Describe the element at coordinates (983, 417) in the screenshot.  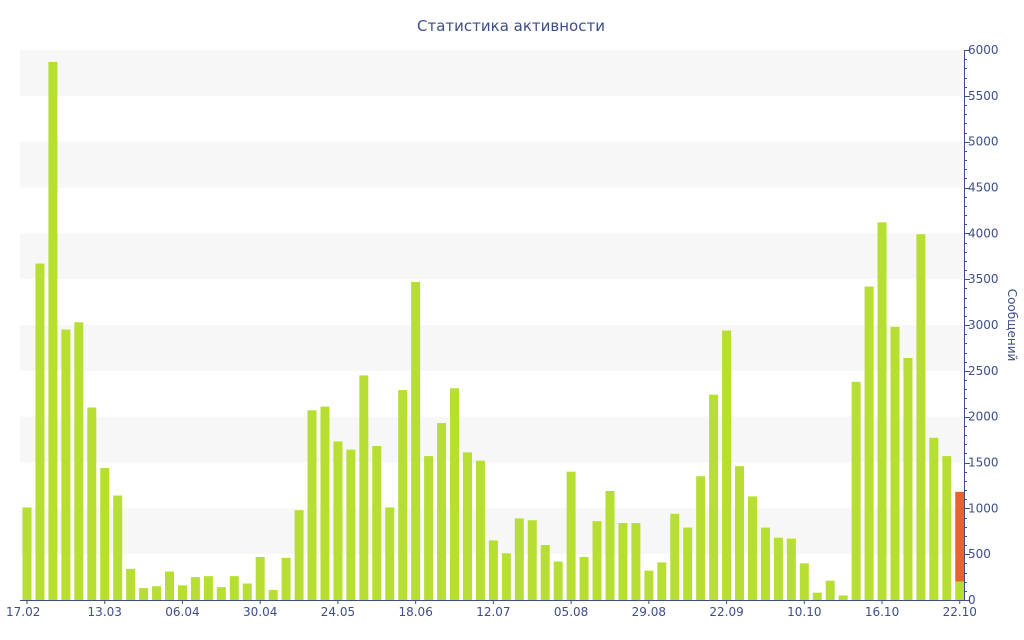
I see `y-tick-label: 2000` at that location.